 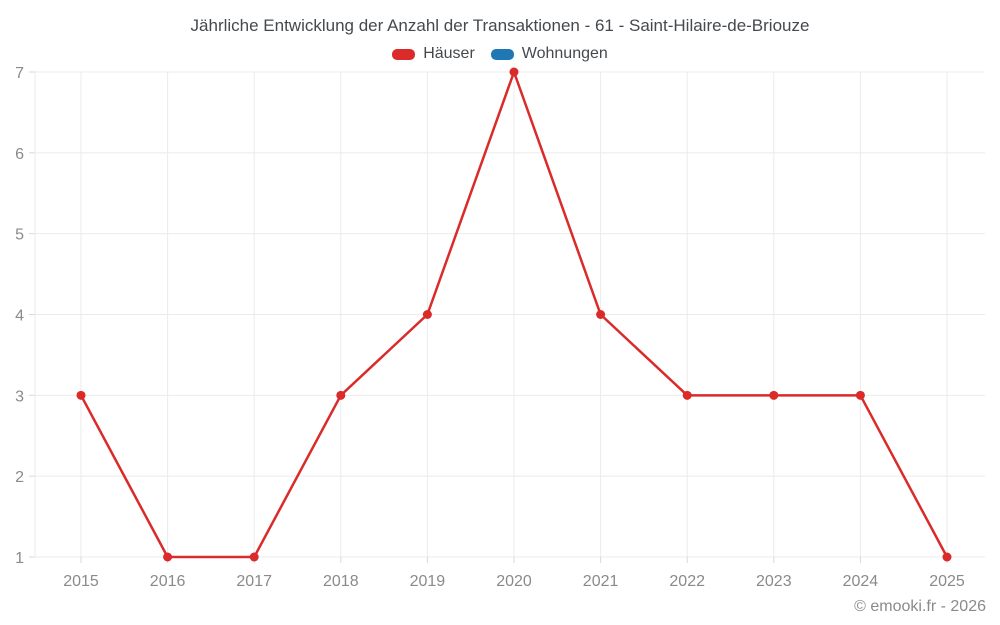 What do you see at coordinates (19, 154) in the screenshot?
I see `y-axis-label: 6` at bounding box center [19, 154].